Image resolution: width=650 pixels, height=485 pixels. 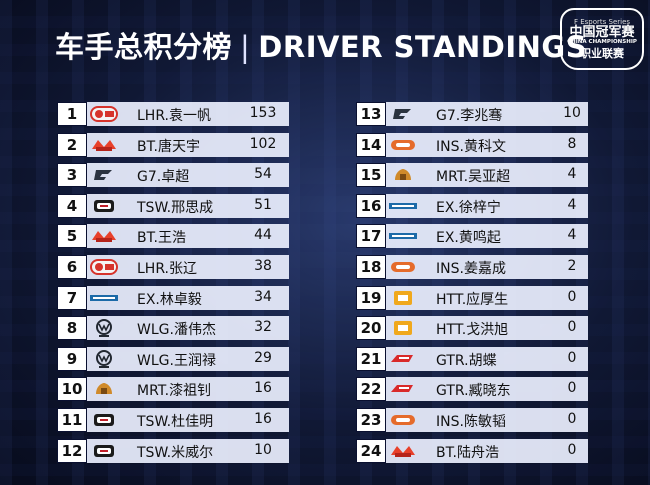 I want to click on driver-name: HTT.戈洪旭, so click(x=472, y=330).